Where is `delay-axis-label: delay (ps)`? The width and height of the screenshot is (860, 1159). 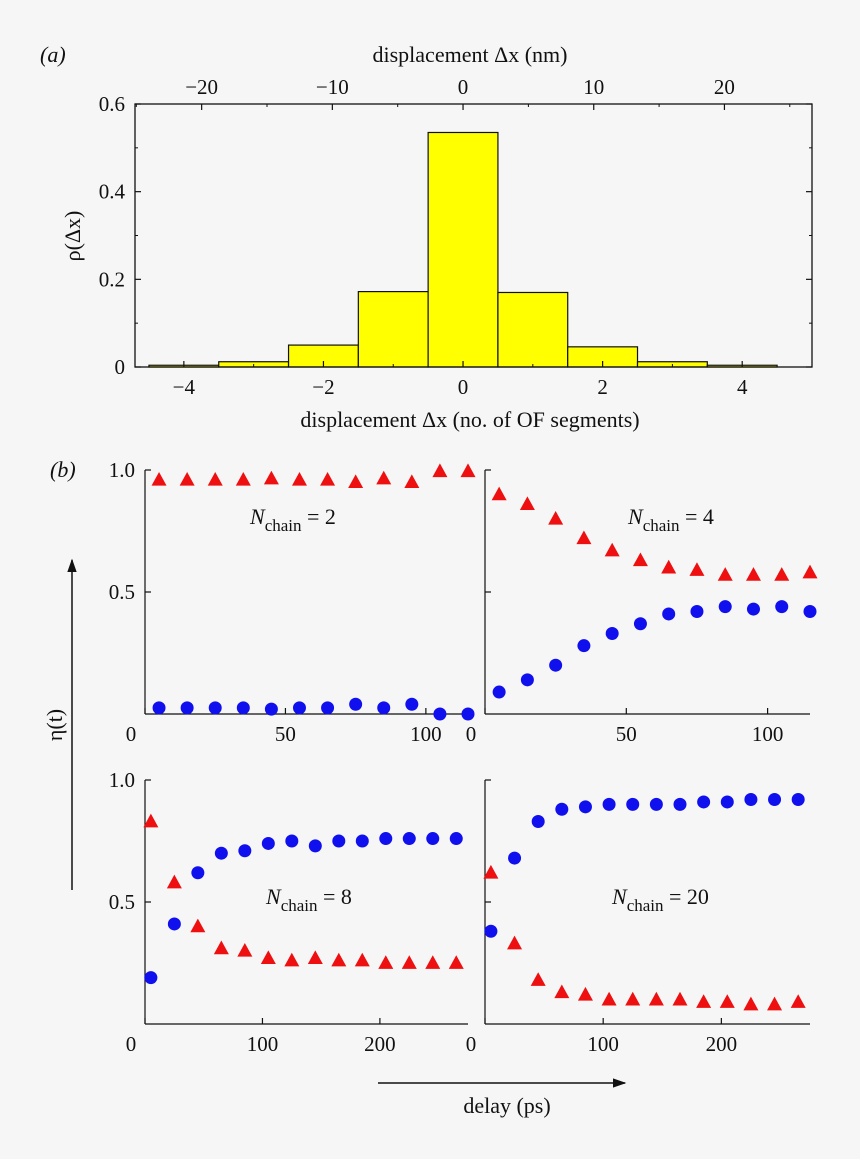 delay-axis-label: delay (ps) is located at coordinates (506, 1105).